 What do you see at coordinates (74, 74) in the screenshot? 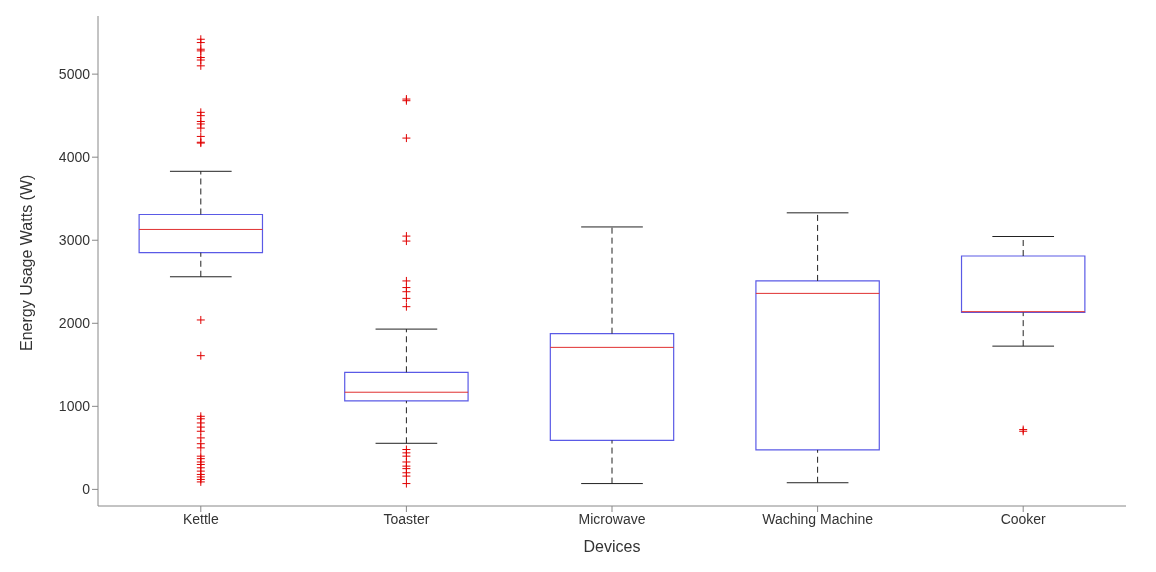
I see `y-tick-label: 5000` at bounding box center [74, 74].